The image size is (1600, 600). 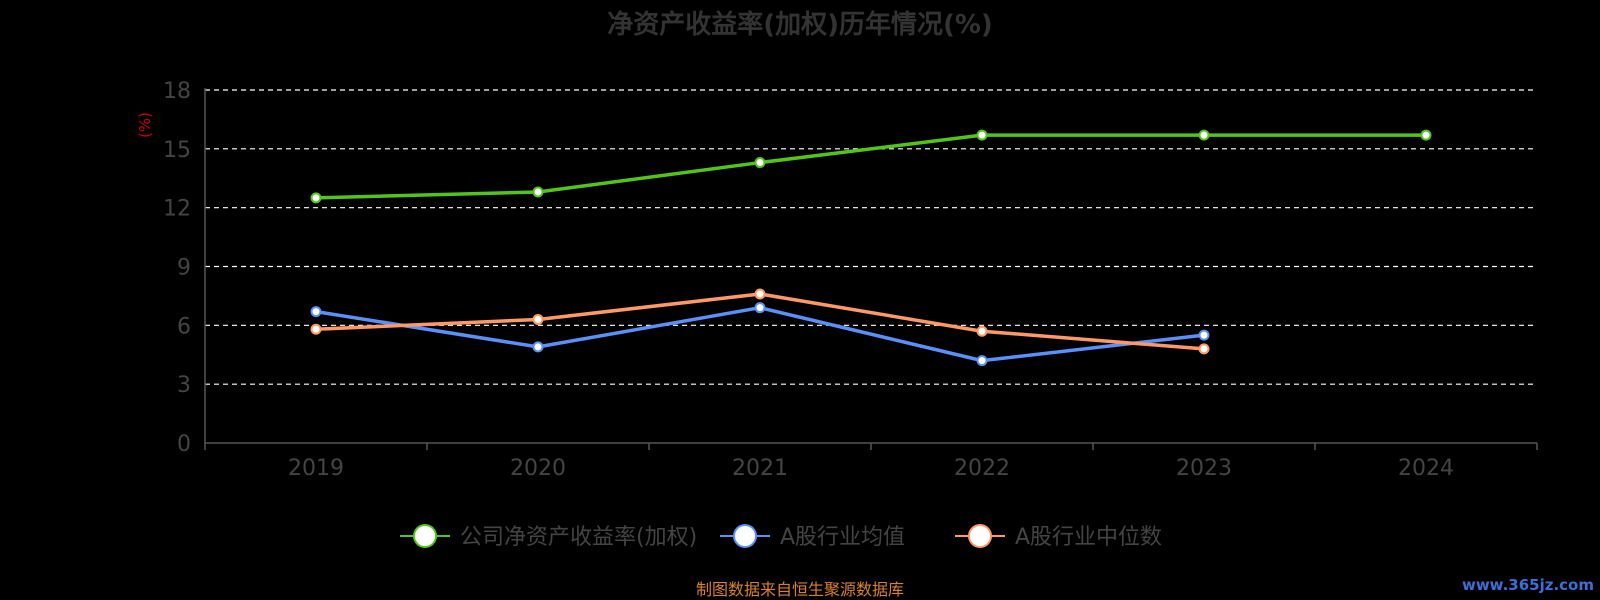 What do you see at coordinates (316, 468) in the screenshot?
I see `x-tick-label: 2019` at bounding box center [316, 468].